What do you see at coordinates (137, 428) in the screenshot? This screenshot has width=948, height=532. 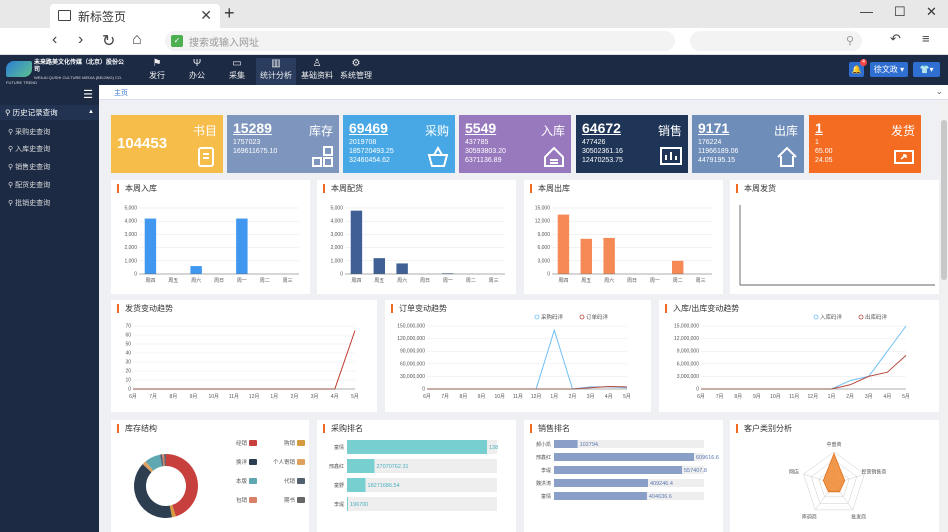 I see `panel-title: 库存结构` at bounding box center [137, 428].